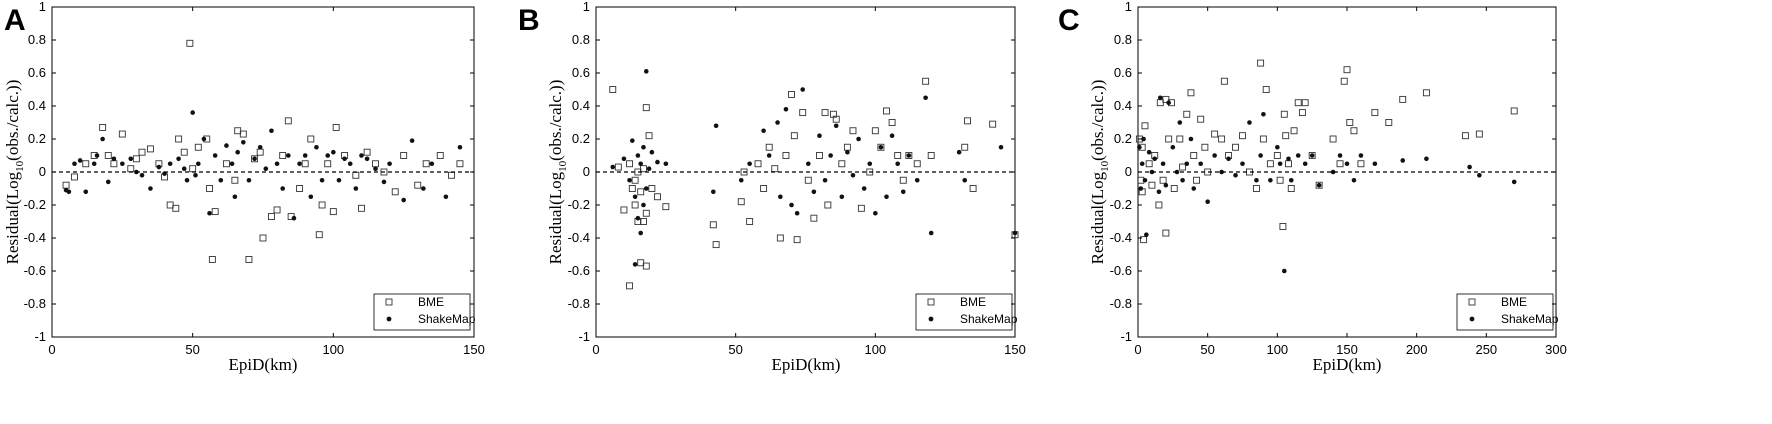  Describe the element at coordinates (15, 20) in the screenshot. I see `panel-a-letter: A` at that location.